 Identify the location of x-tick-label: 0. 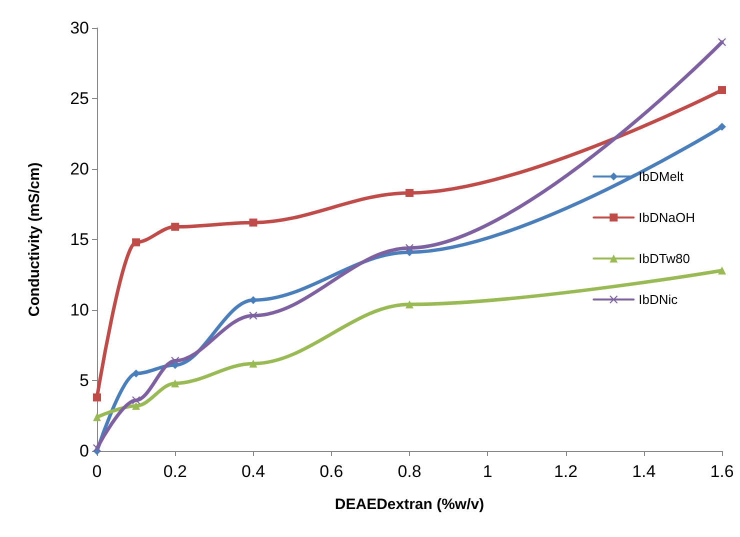
(97, 471).